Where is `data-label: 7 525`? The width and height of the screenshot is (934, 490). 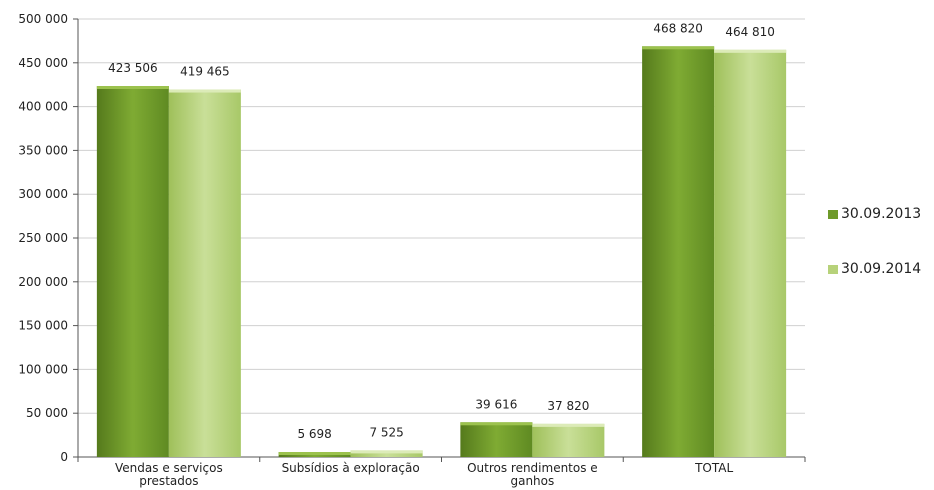
data-label: 7 525 is located at coordinates (386, 432).